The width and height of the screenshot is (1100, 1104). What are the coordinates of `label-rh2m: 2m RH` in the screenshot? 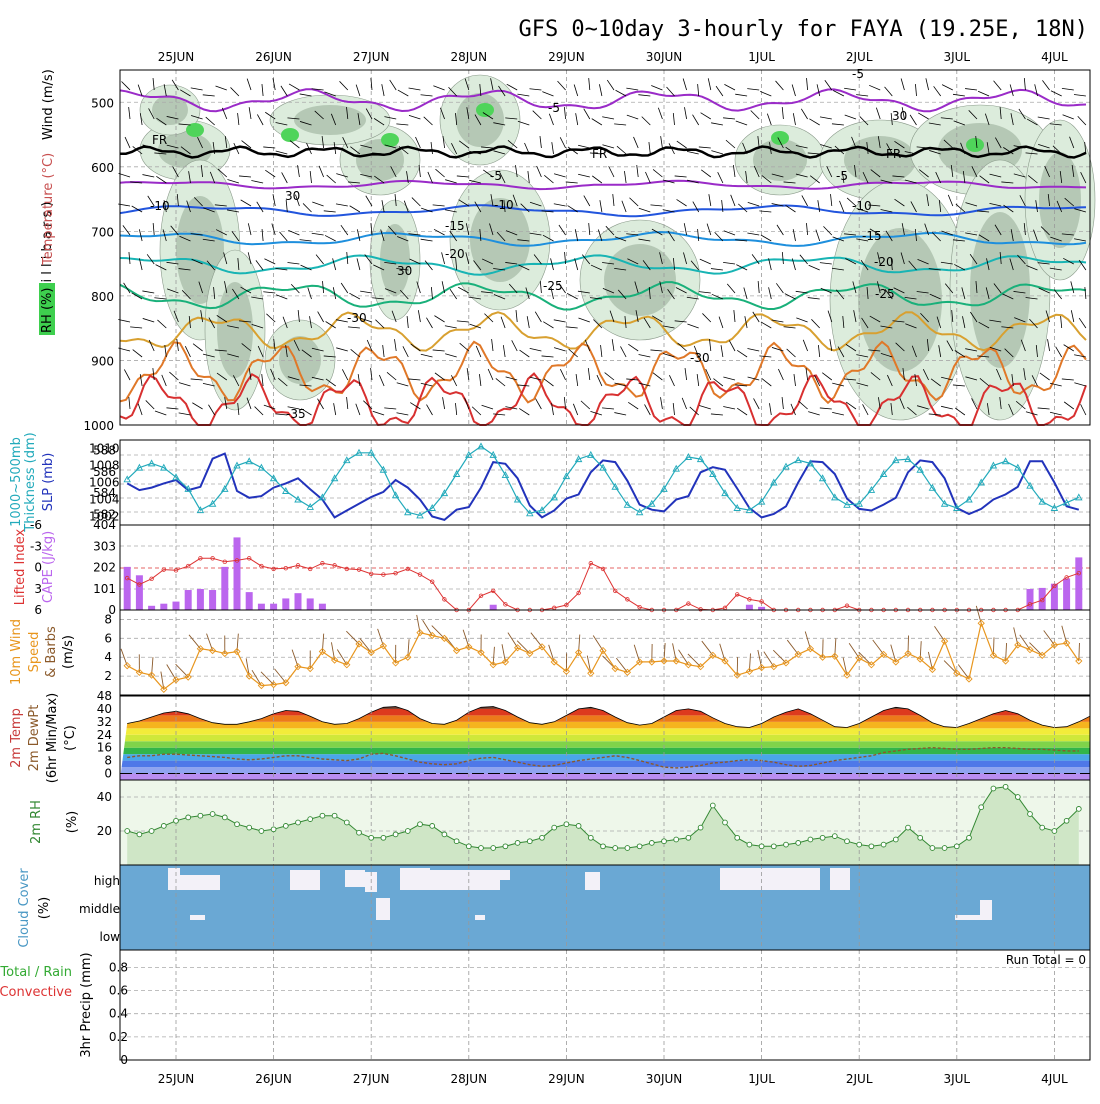 It's located at (36, 822).